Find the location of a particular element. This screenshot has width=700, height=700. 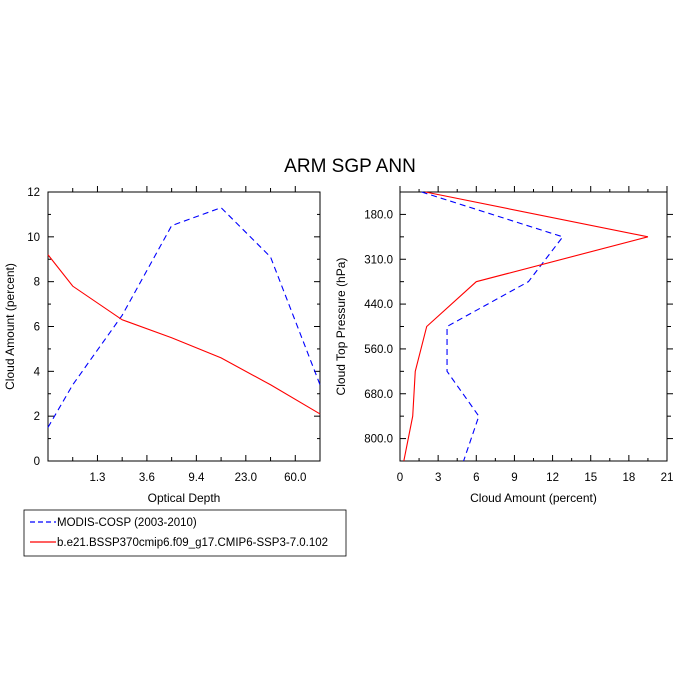

left-series-line-model is located at coordinates (184, 334).